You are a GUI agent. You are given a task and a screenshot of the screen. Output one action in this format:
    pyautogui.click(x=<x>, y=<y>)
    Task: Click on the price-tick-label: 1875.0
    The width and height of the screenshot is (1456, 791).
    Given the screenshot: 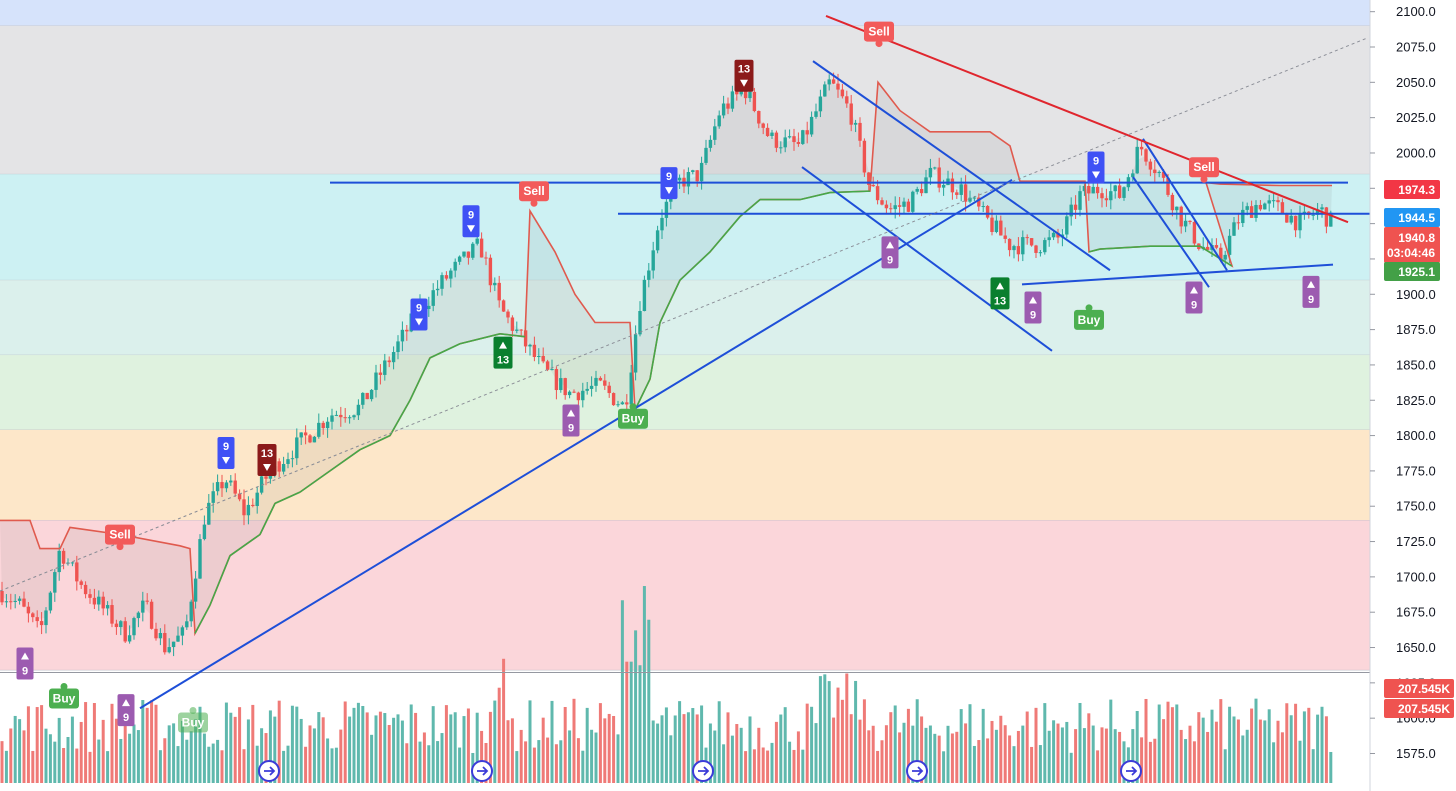 What is the action you would take?
    pyautogui.click(x=1416, y=329)
    